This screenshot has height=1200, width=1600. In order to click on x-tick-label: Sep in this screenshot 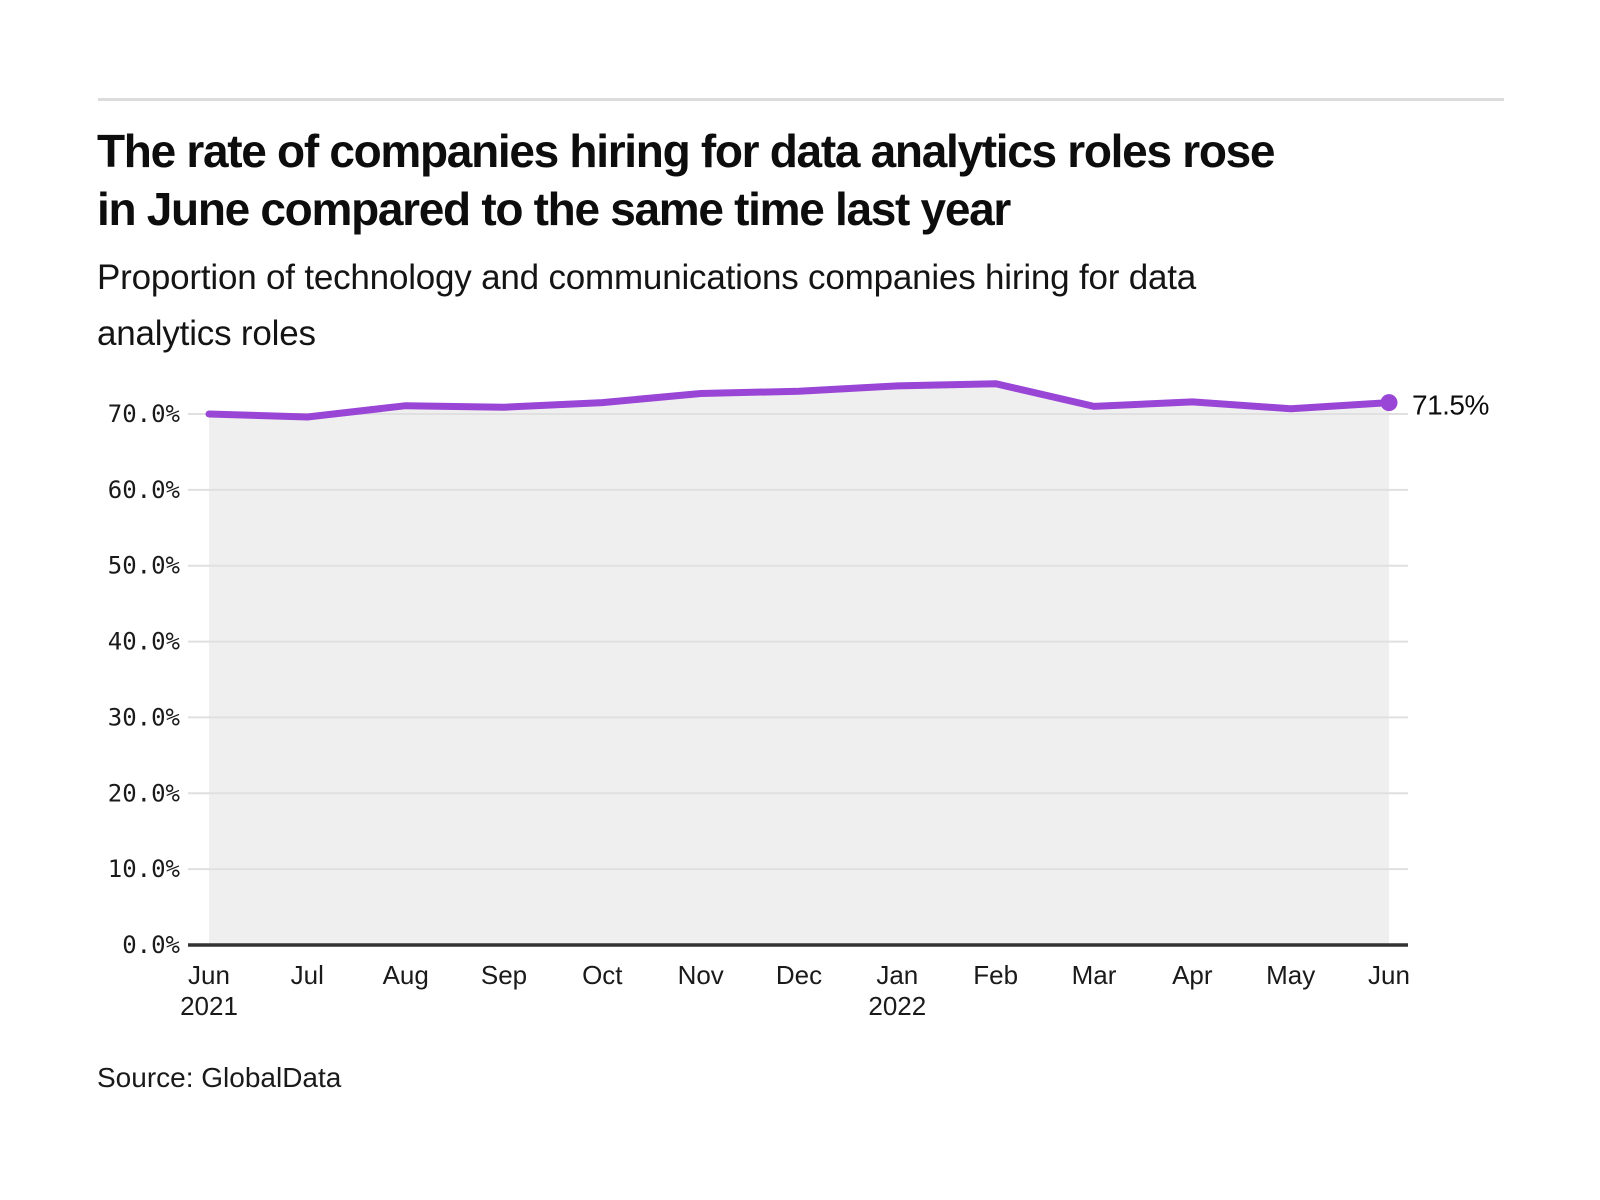, I will do `click(504, 975)`.